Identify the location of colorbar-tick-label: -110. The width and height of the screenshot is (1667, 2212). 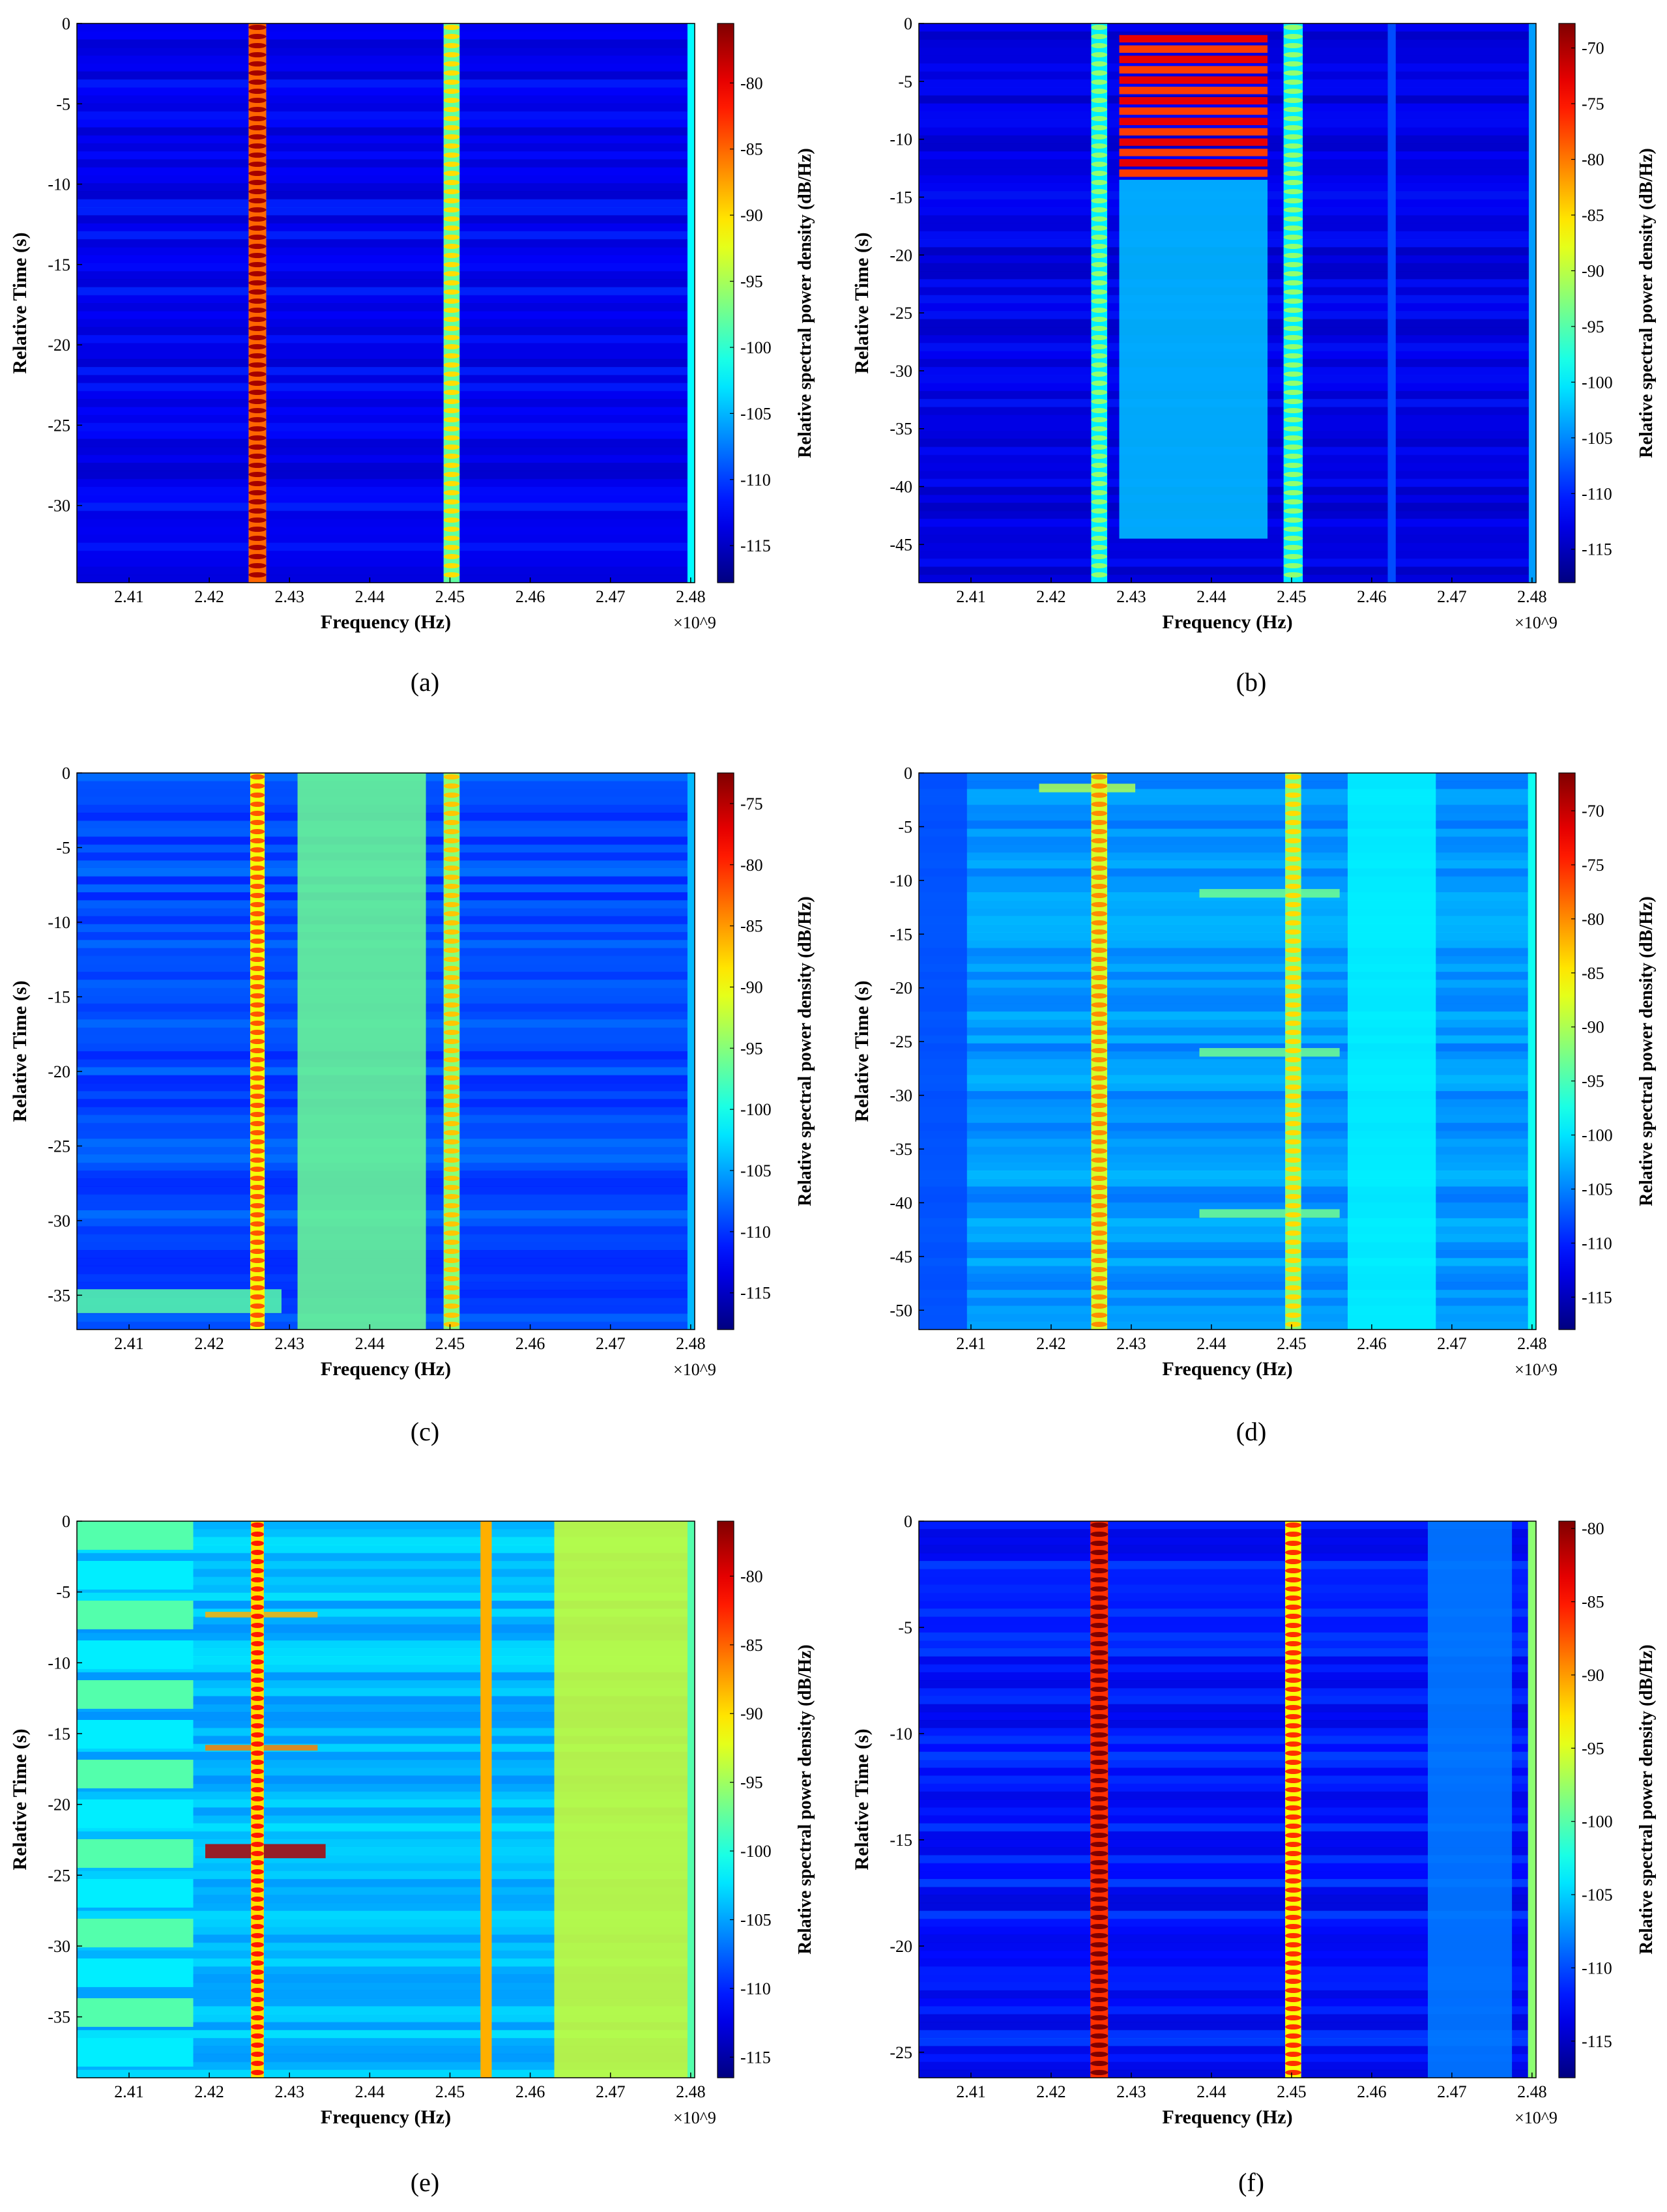
(1597, 1243).